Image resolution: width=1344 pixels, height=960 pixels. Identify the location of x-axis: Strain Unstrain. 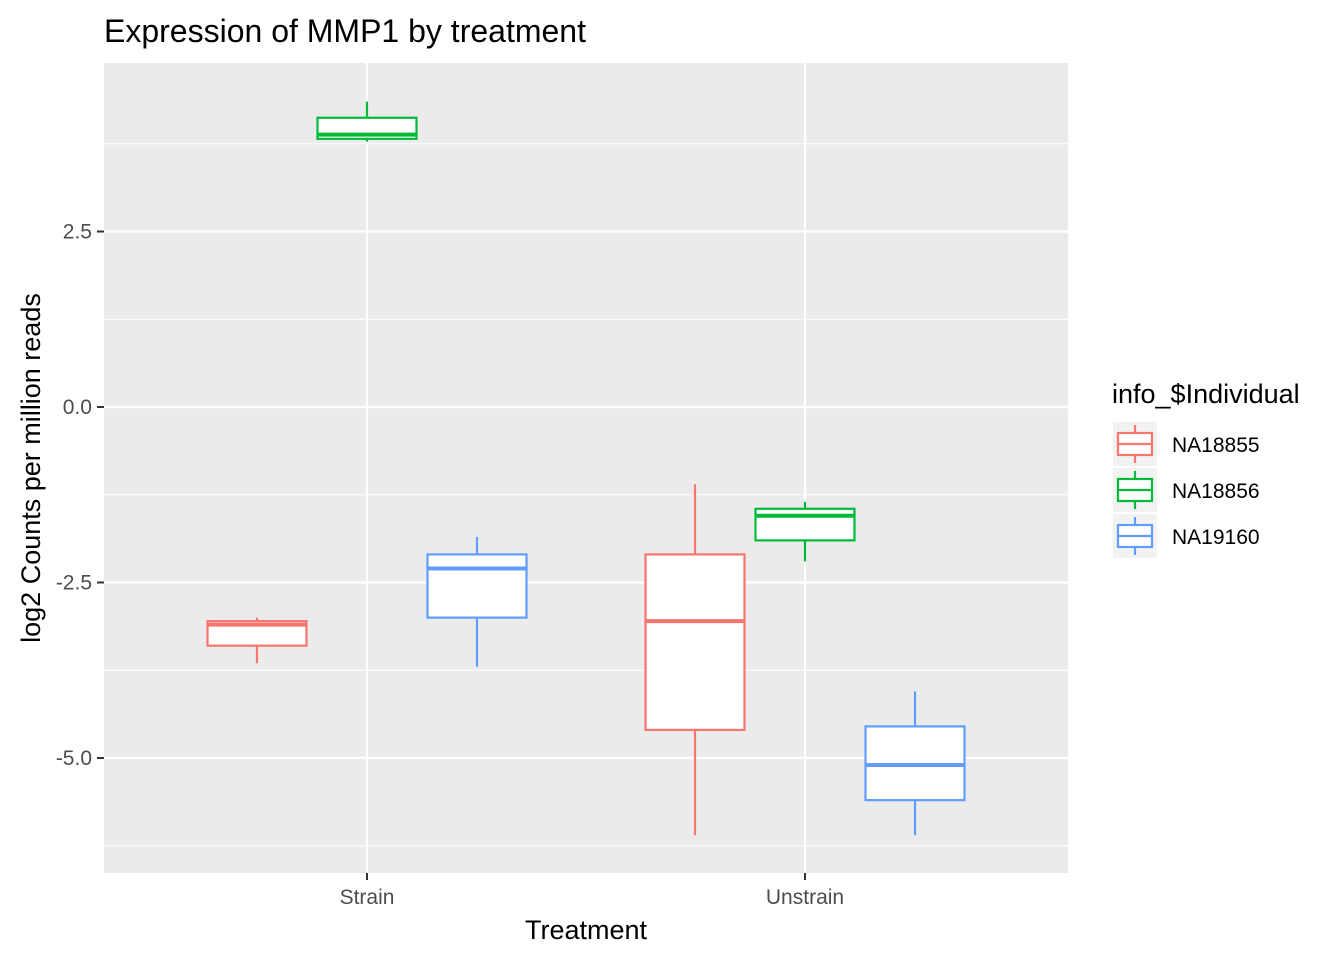
(592, 891).